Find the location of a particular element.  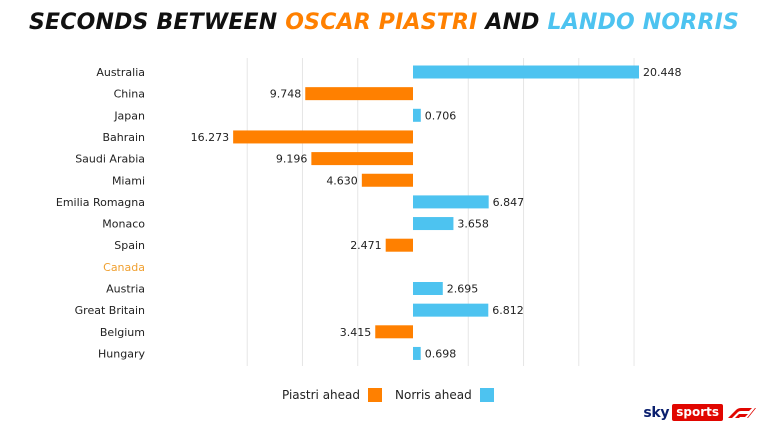

data-label: 9.196 is located at coordinates (292, 159).